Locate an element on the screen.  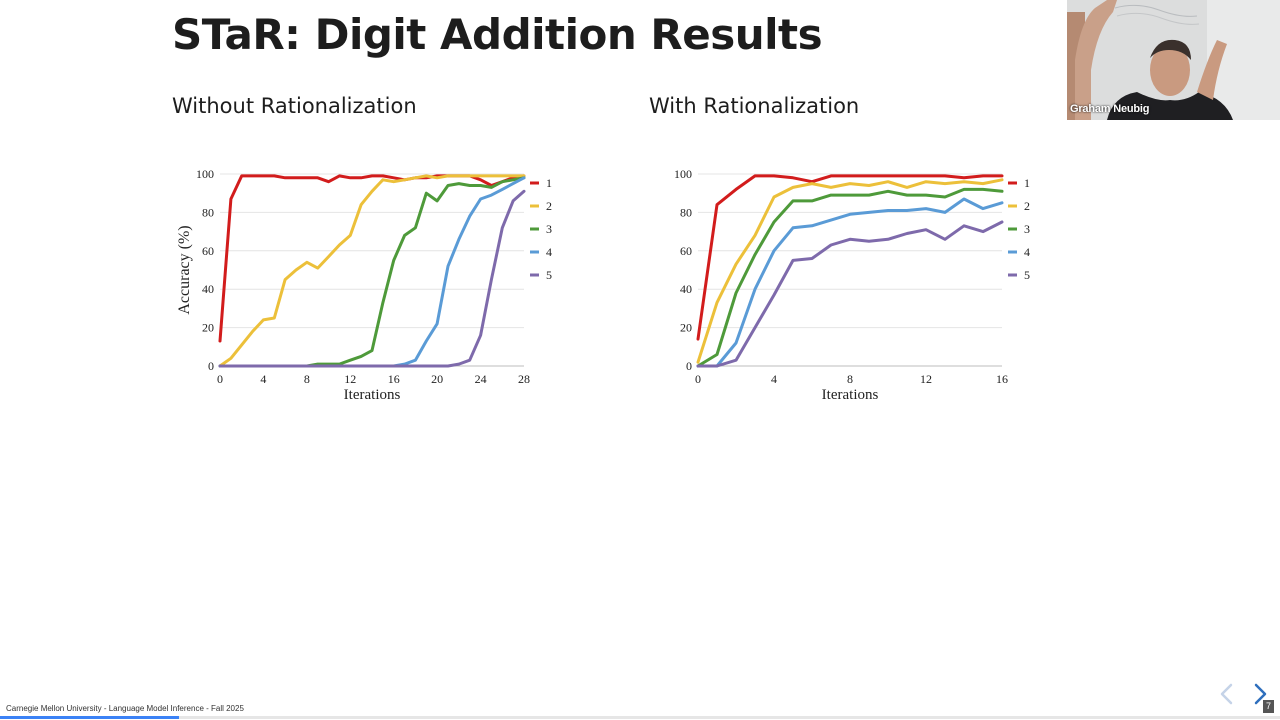
chevron-left-icon is located at coordinates (1226, 694).